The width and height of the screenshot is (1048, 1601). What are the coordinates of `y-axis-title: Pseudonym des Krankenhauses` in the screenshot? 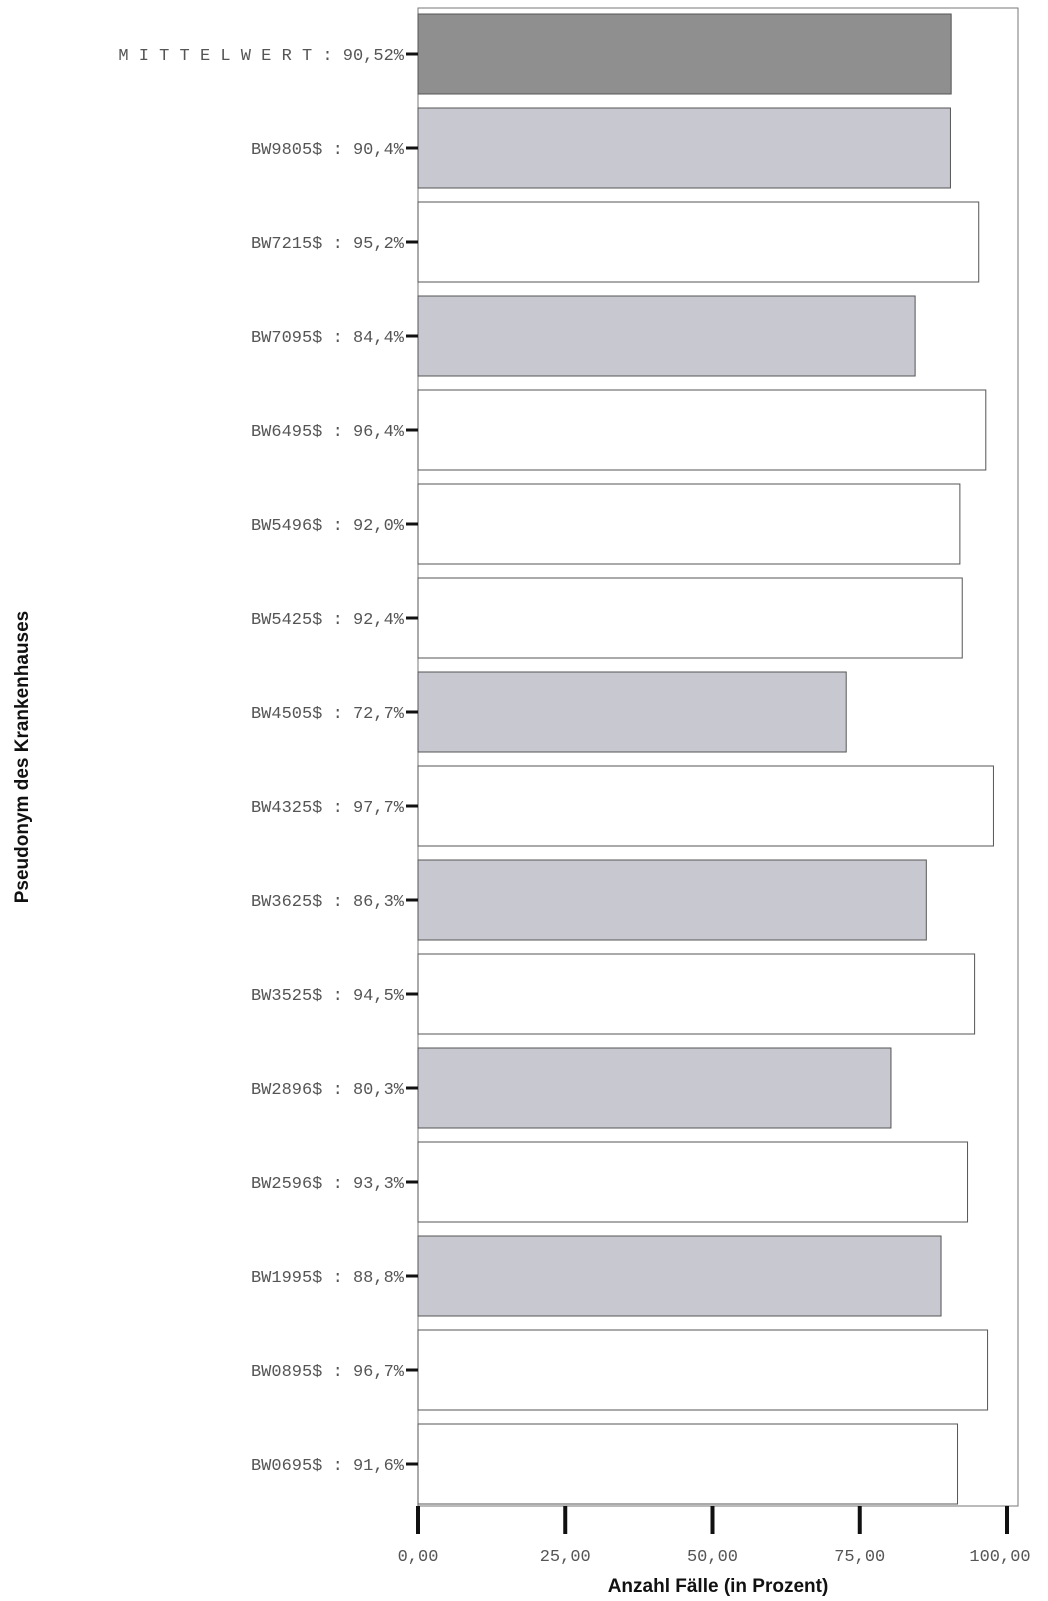 It's located at (22, 757).